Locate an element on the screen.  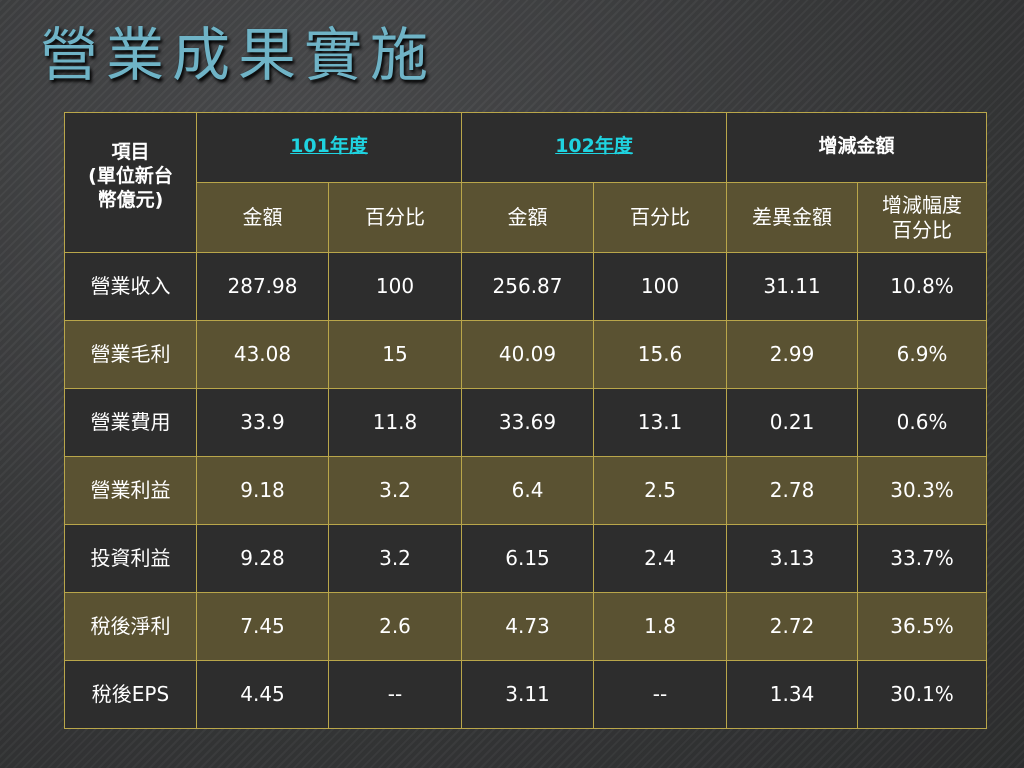
header-year-102: 102年度 is located at coordinates (594, 147).